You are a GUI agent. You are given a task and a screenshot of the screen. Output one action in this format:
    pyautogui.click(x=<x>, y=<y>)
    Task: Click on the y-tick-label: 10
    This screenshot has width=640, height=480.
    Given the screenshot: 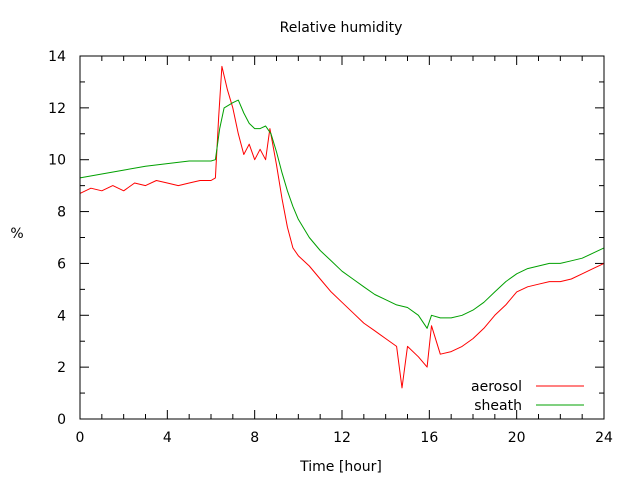 What is the action you would take?
    pyautogui.click(x=57, y=161)
    